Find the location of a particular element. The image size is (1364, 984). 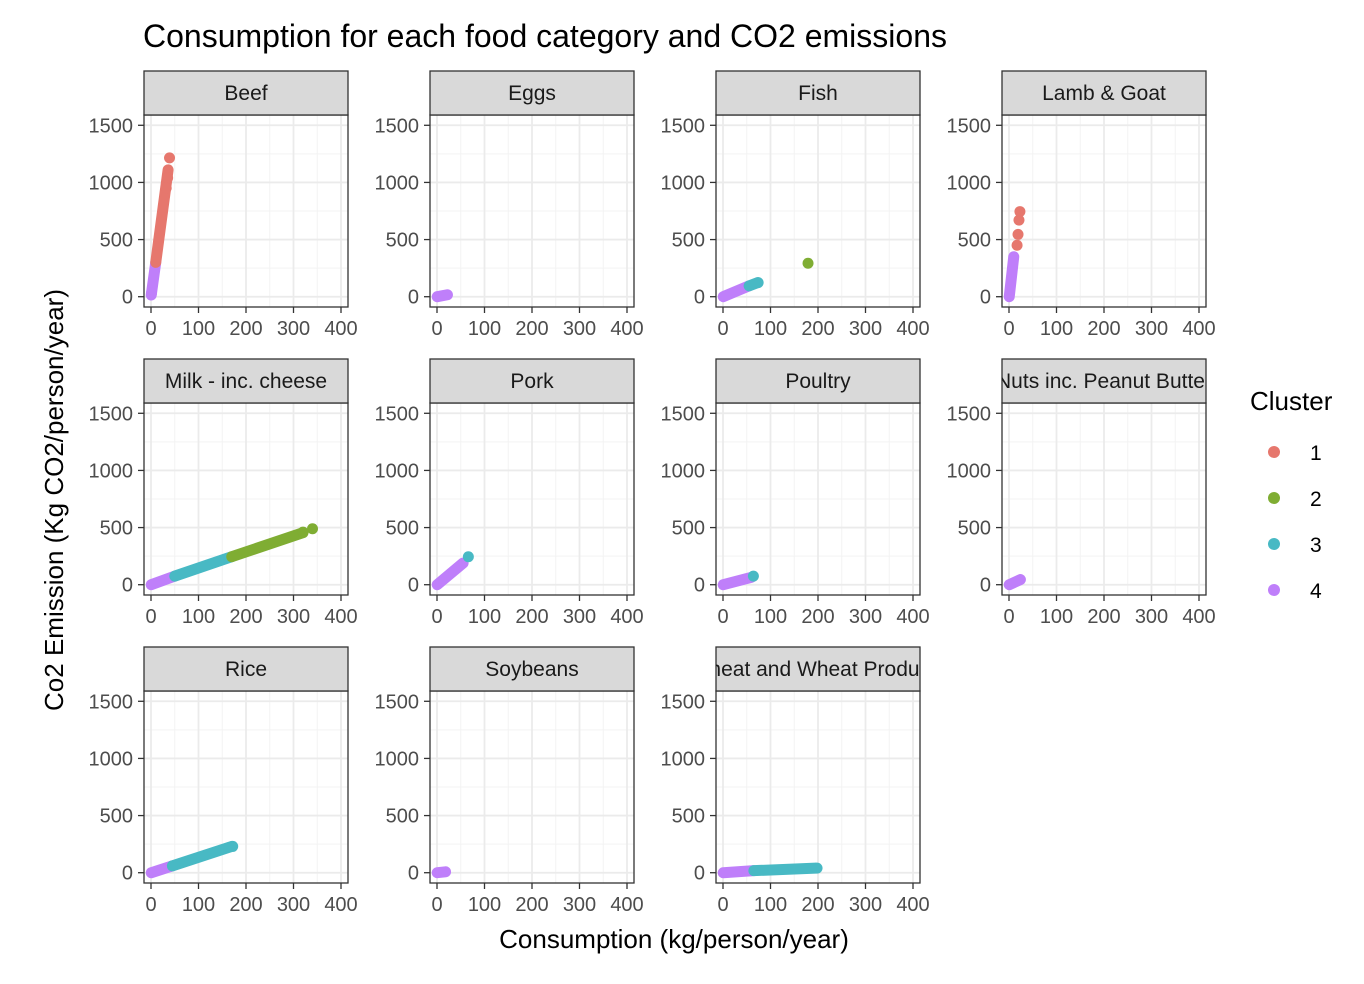

cluster-3-point-run is located at coordinates (202, 856).